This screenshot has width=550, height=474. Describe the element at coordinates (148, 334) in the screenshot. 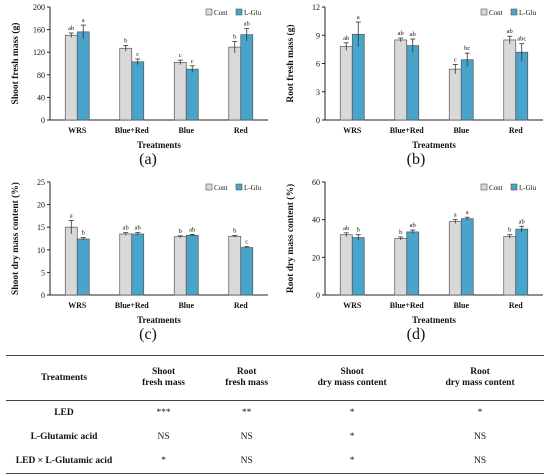

I see `panel-letter-c: (c)` at that location.